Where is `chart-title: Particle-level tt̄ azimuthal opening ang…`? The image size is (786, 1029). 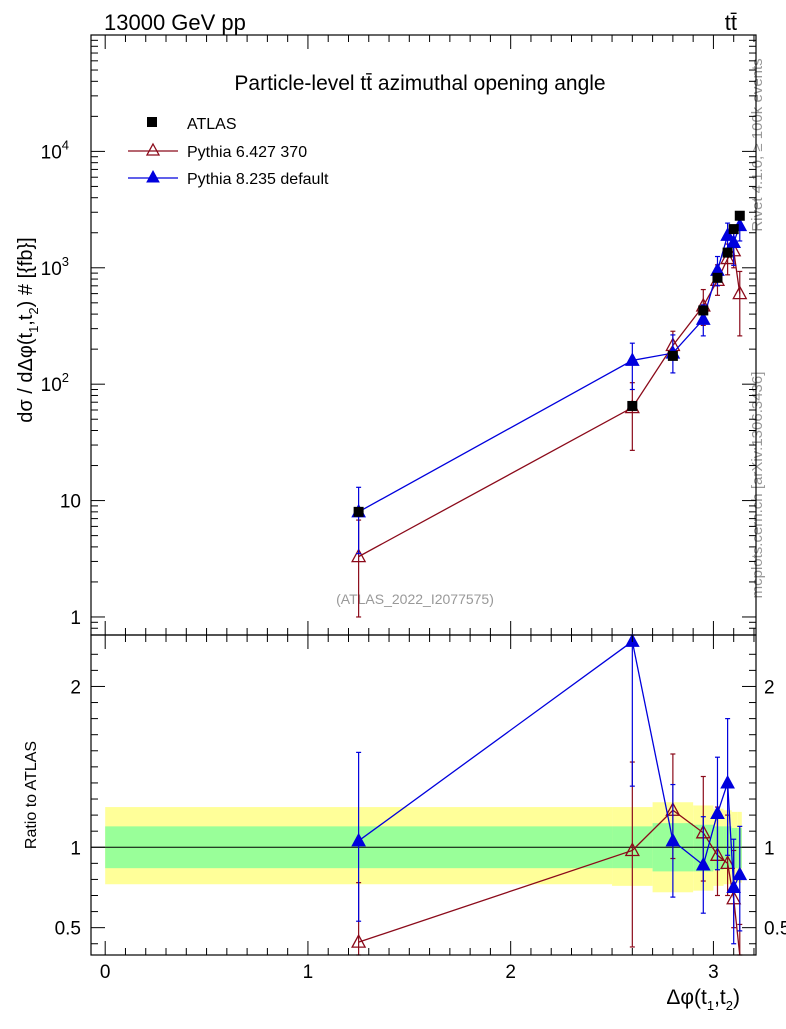 chart-title: Particle-level tt̄ azimuthal opening ang… is located at coordinates (419, 83).